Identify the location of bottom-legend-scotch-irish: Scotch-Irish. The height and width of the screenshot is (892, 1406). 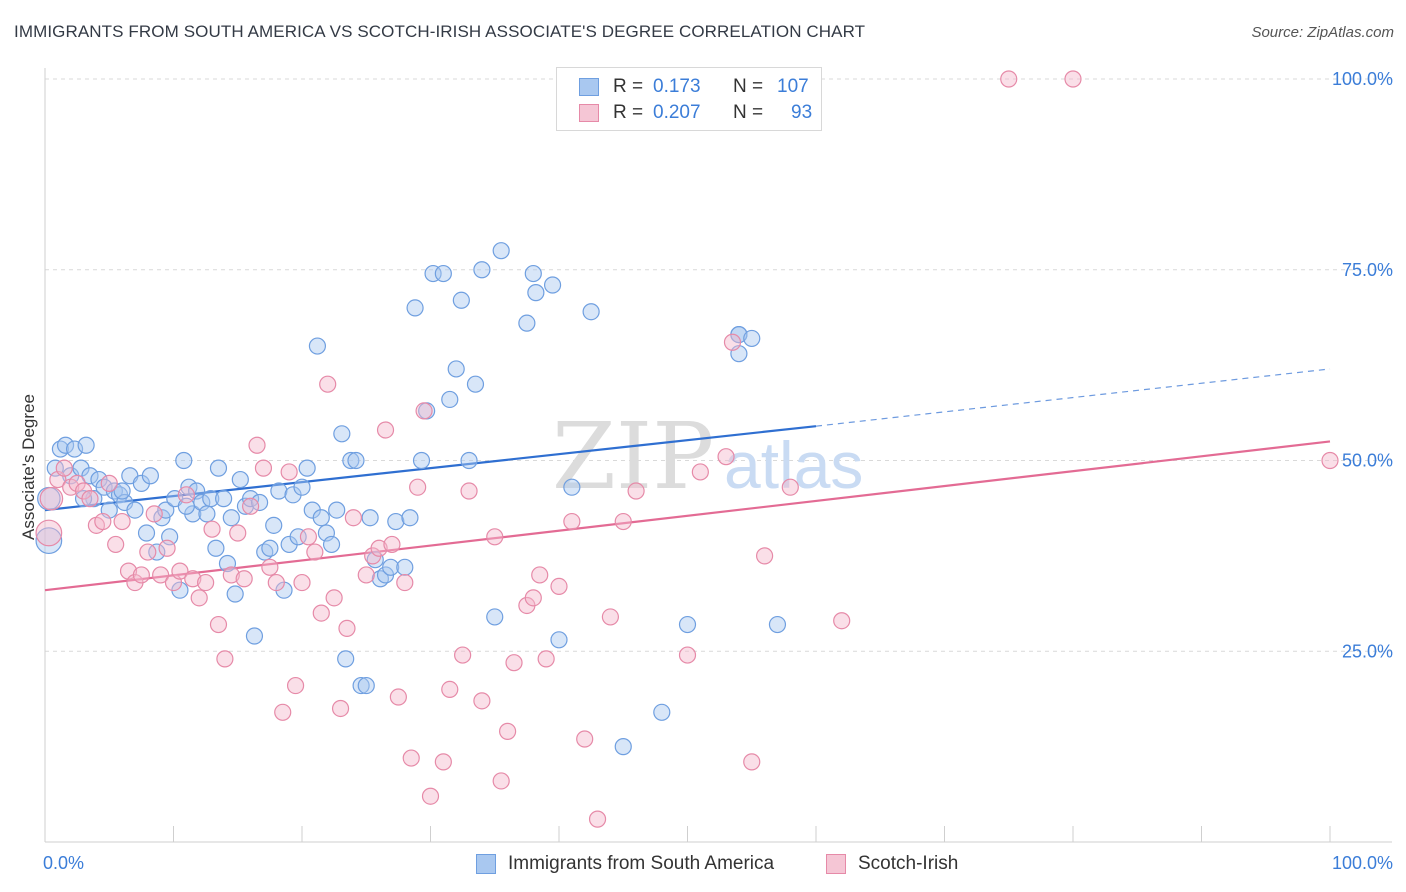
(892, 864).